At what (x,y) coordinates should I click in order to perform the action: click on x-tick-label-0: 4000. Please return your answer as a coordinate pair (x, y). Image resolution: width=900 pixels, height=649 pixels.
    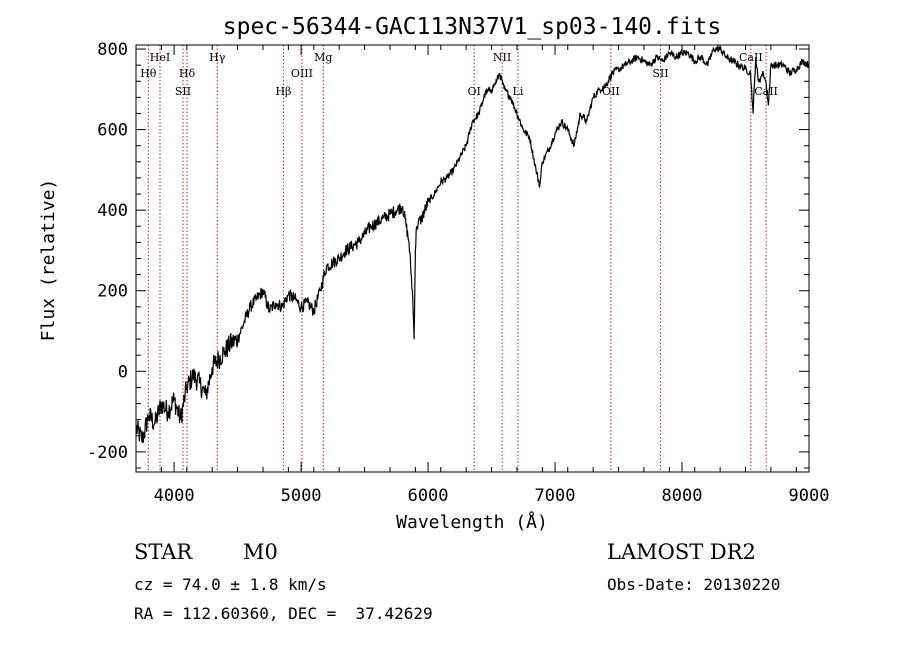
    Looking at the image, I should click on (174, 496).